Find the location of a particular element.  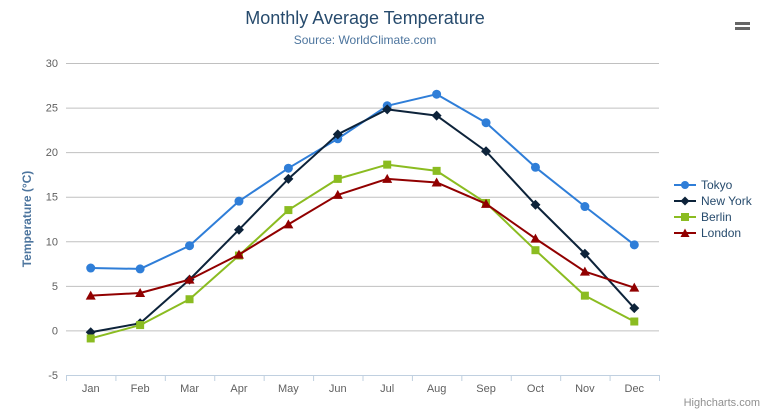

point-tokyo-aug is located at coordinates (437, 94).